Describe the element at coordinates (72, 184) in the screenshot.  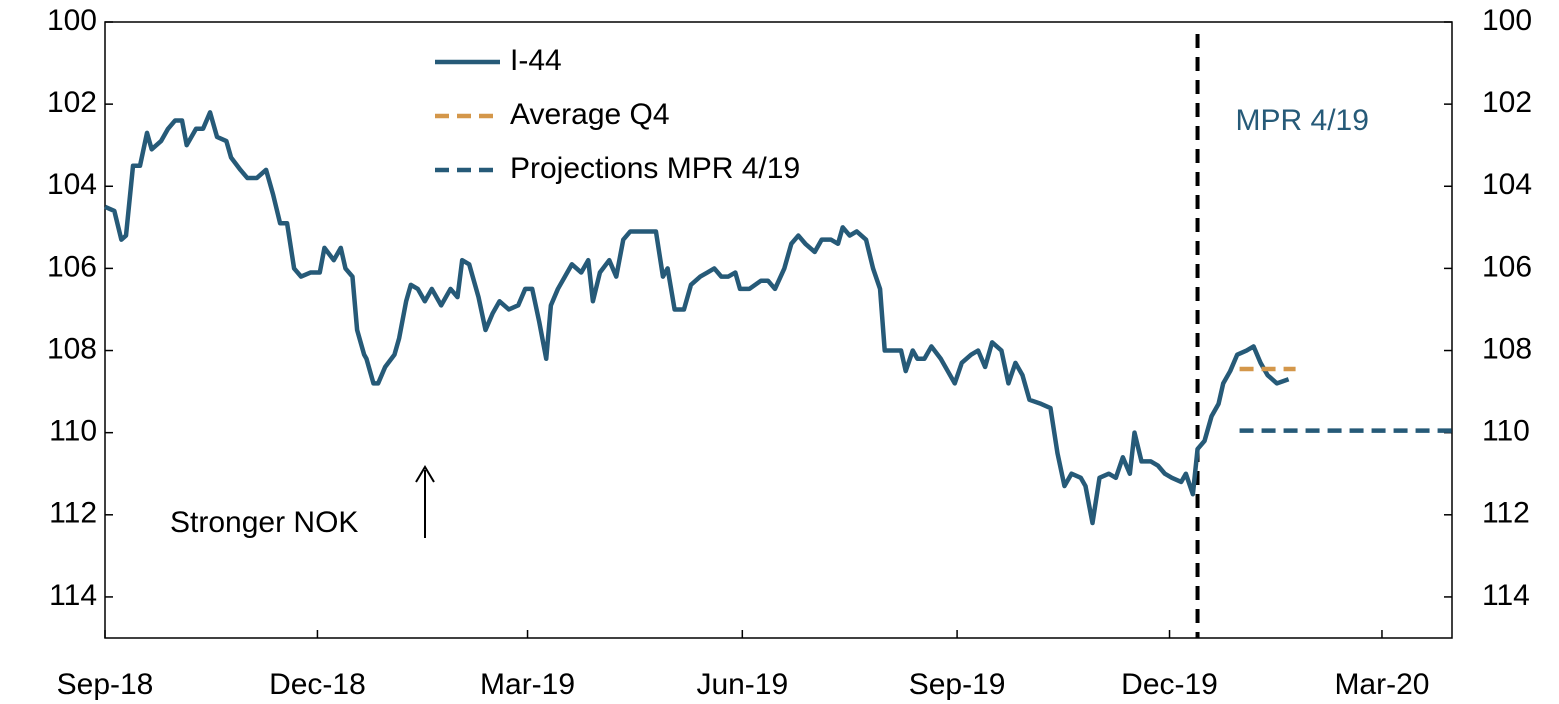
I see `y-tick-label: 104` at that location.